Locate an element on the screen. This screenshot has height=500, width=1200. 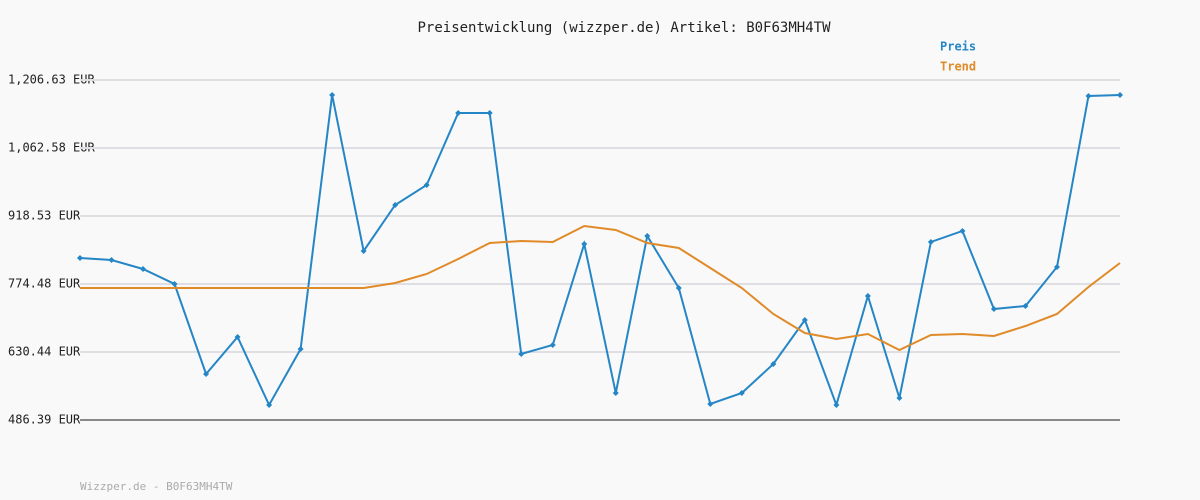
y-tick-label: 630.44 EUR is located at coordinates (44, 351).